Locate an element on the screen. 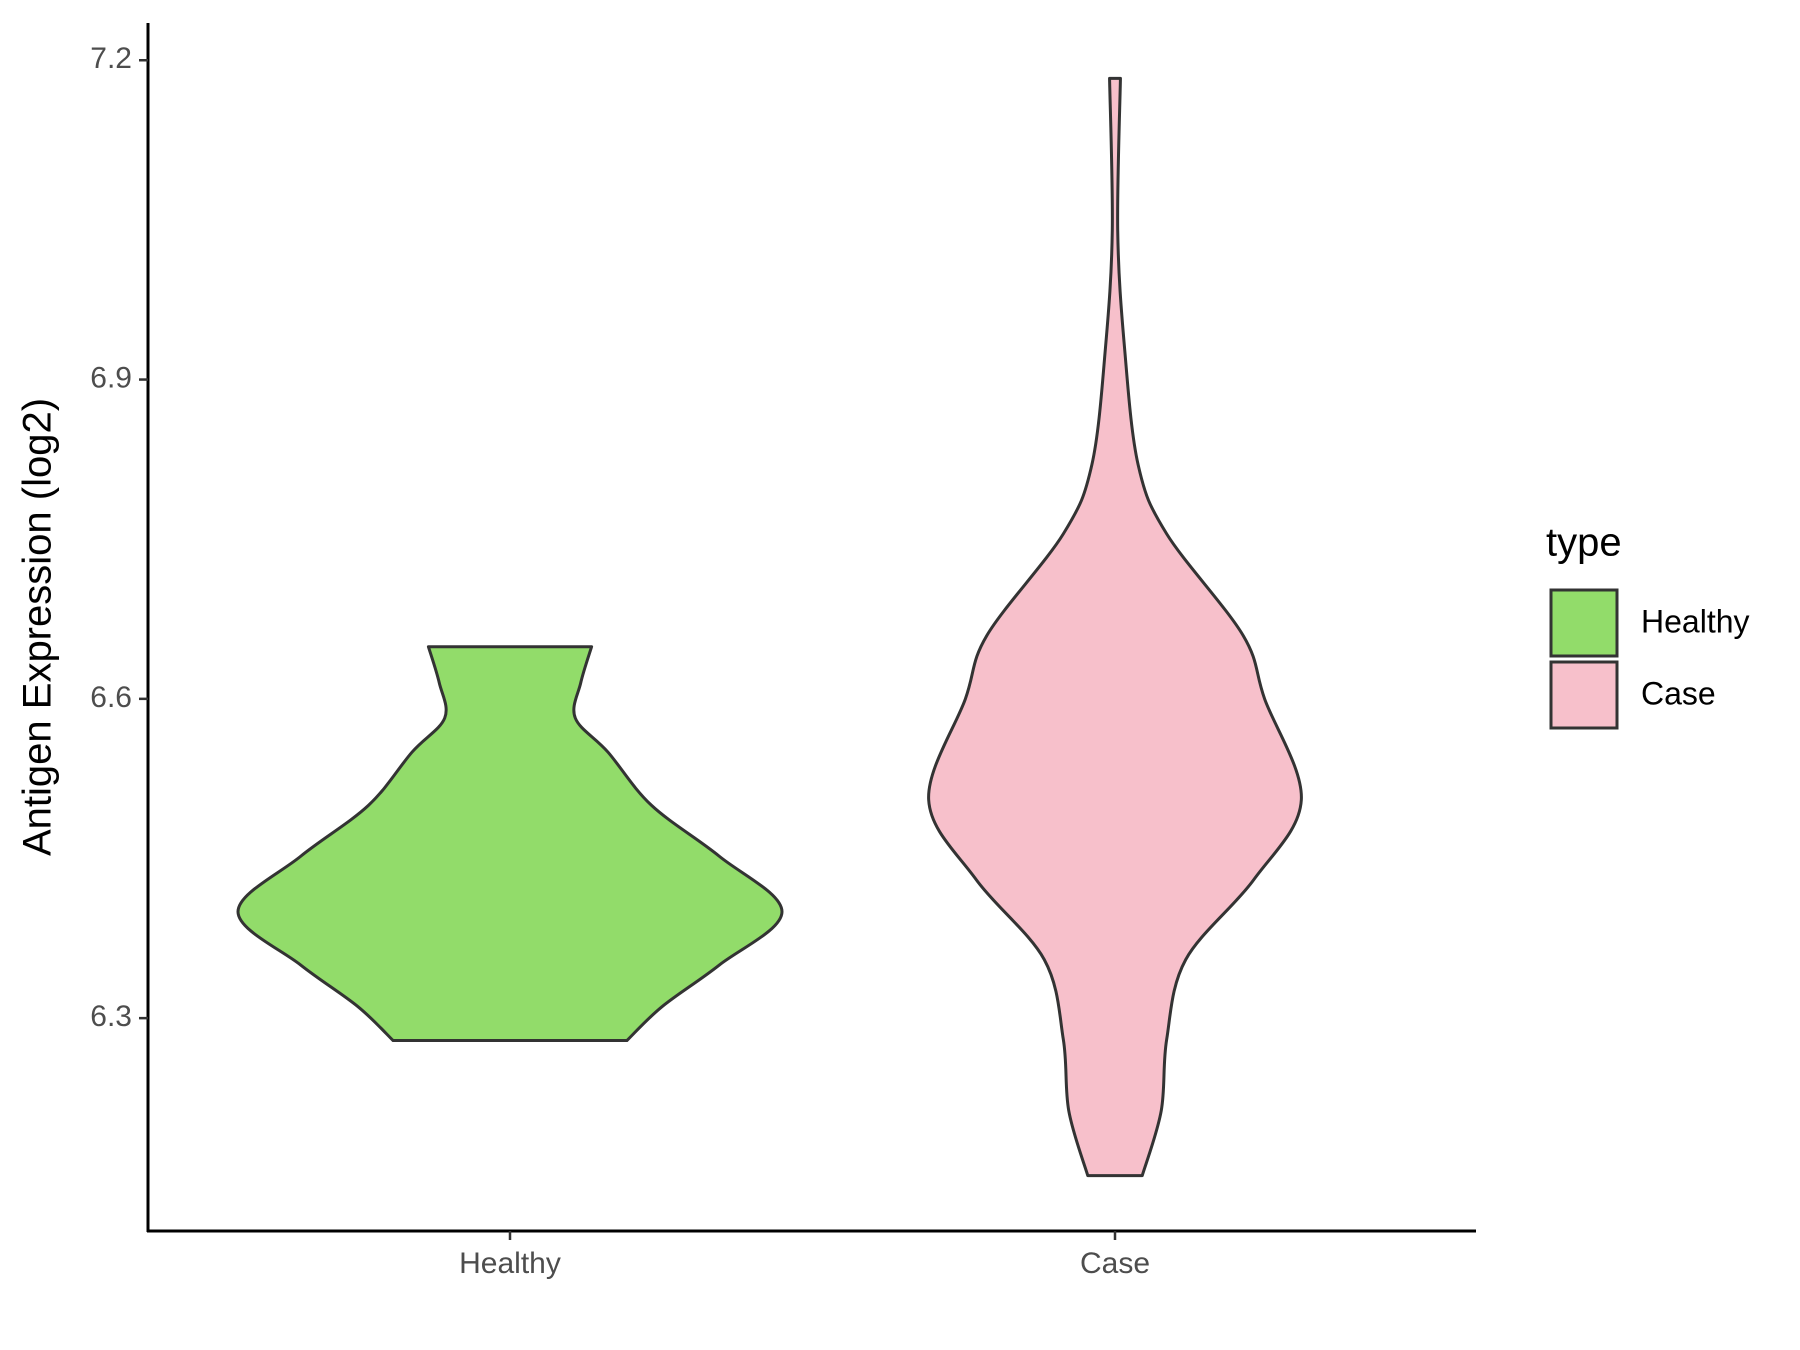 The image size is (1800, 1350). y-tick-label: 7.2 is located at coordinates (111, 58).